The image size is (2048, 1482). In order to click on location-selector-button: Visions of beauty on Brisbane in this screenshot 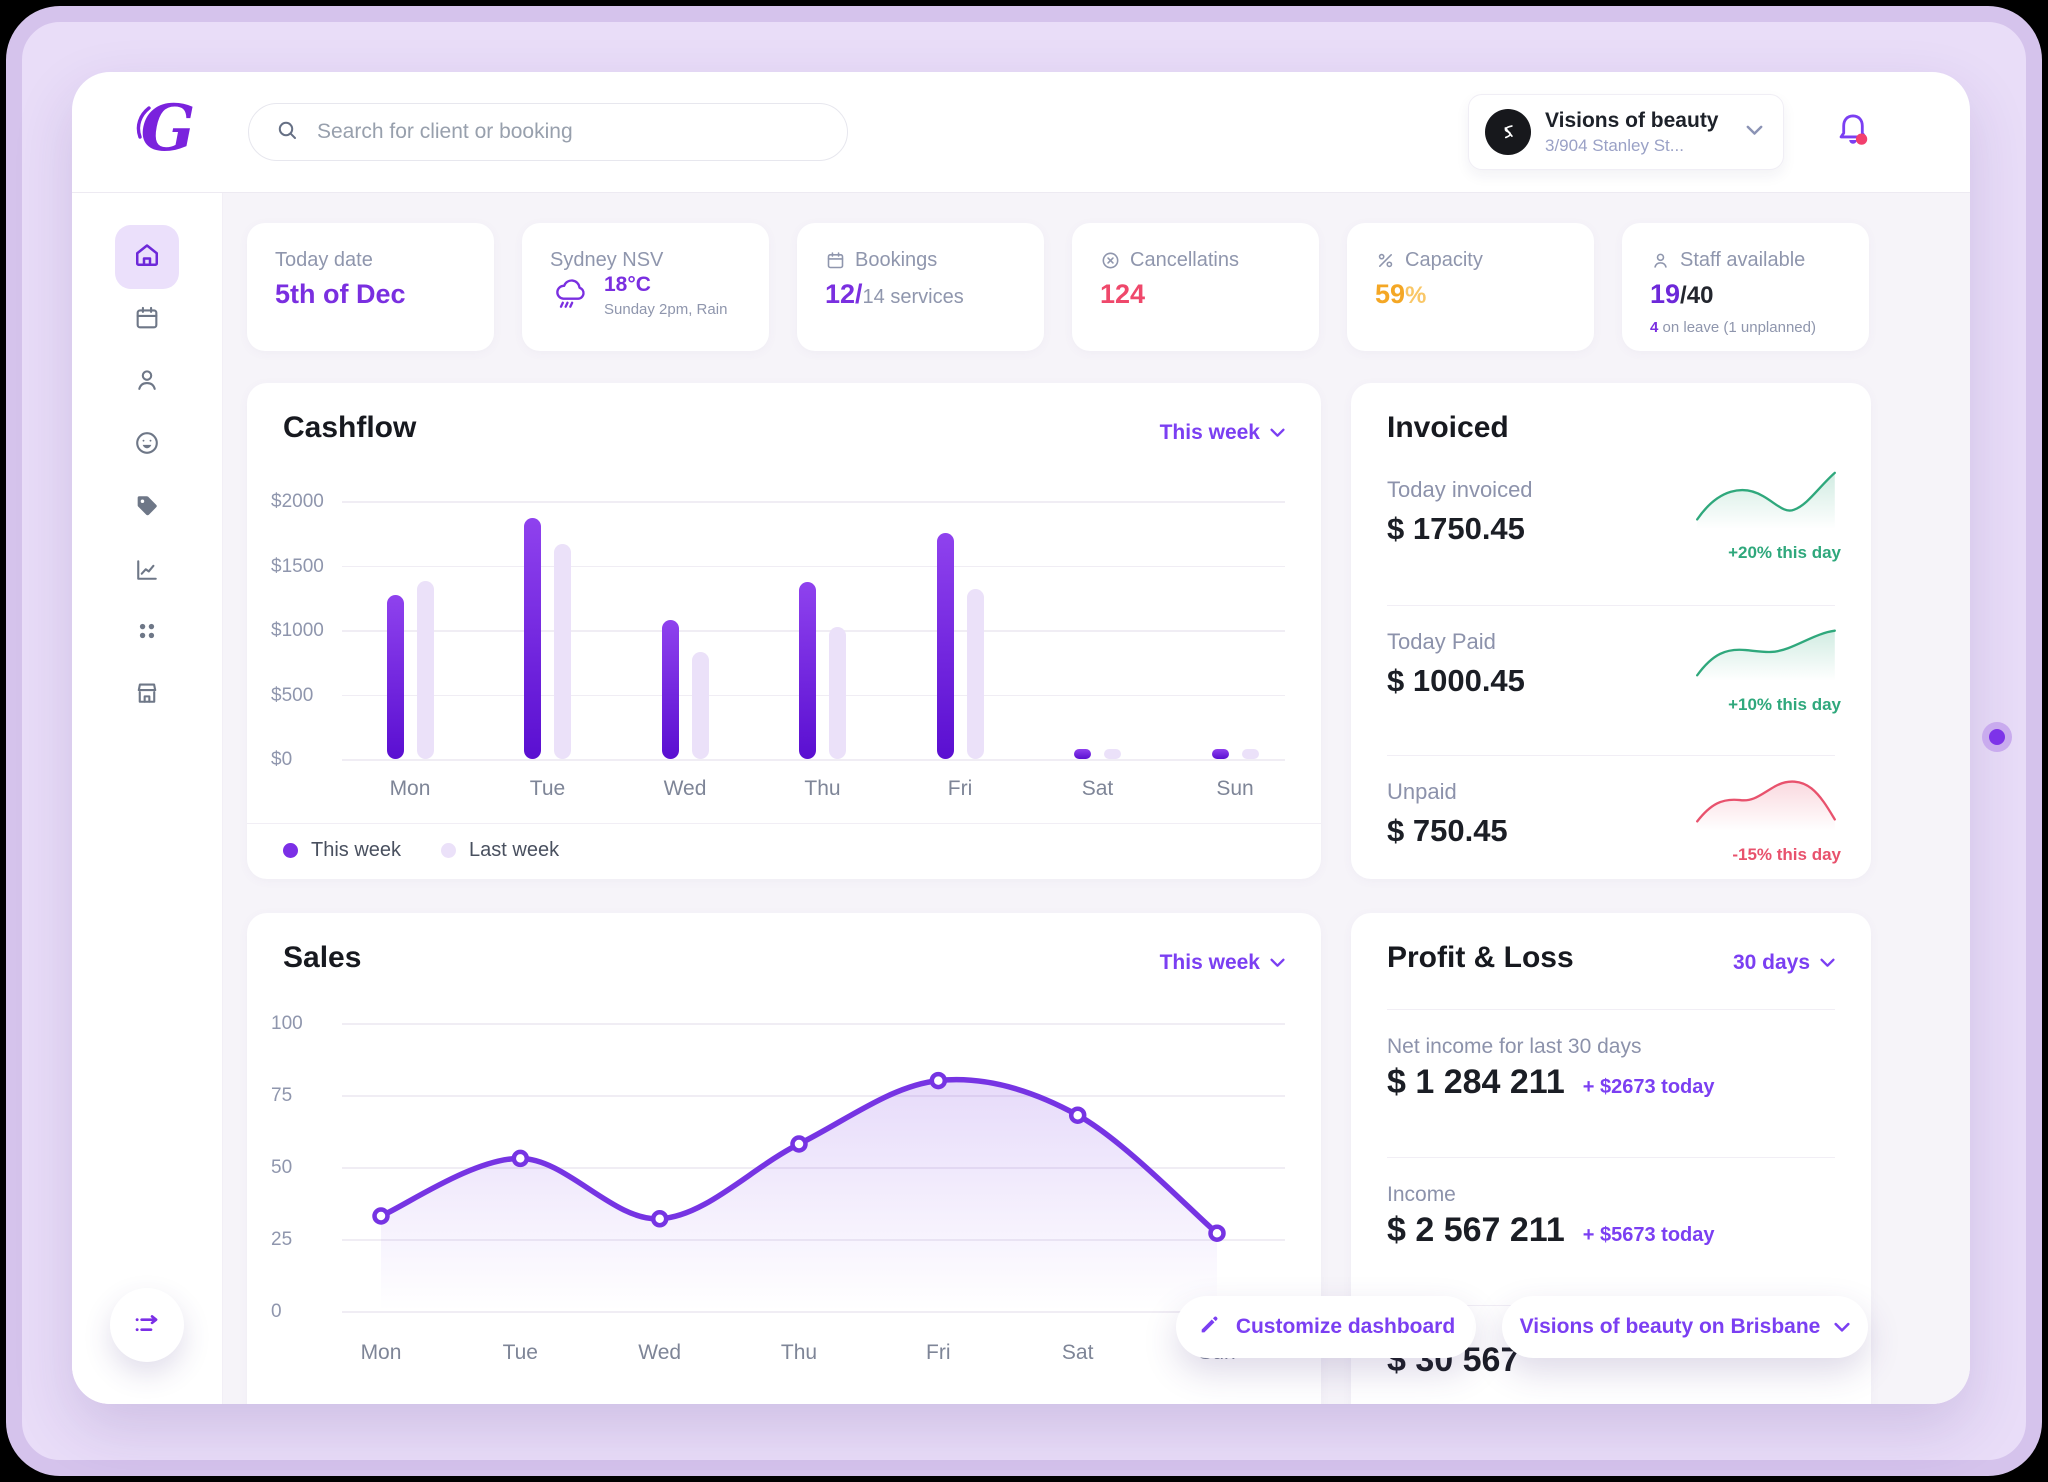, I will do `click(1685, 1327)`.